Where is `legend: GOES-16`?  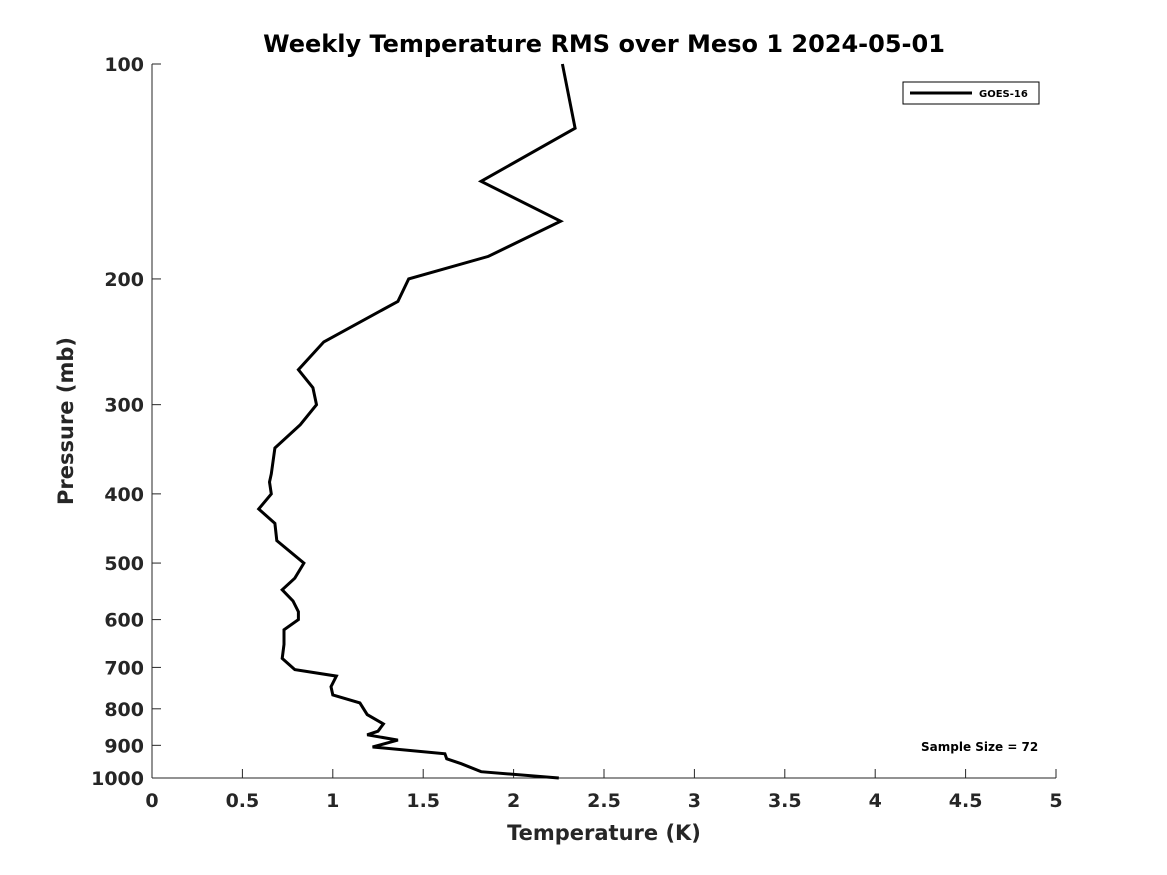 legend: GOES-16 is located at coordinates (971, 93).